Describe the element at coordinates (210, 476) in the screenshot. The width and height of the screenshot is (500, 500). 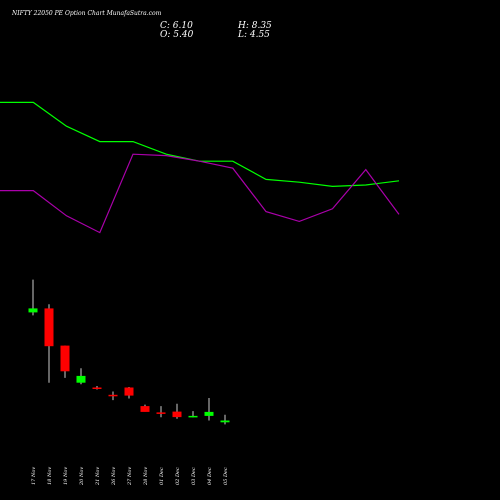
I see `x-tick-label: 04 Dec` at that location.